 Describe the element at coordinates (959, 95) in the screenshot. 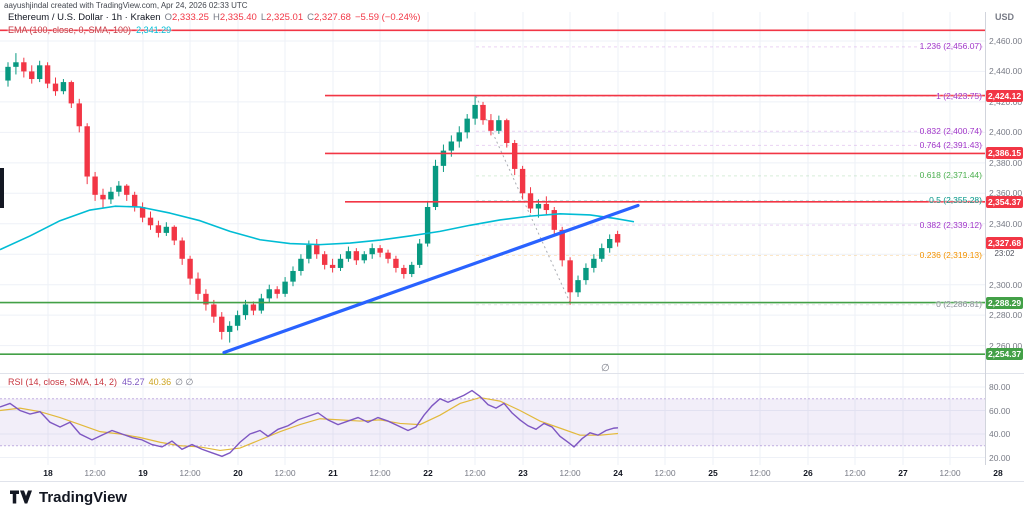

I see `fib-level-label: 1 (2,423.75)` at that location.